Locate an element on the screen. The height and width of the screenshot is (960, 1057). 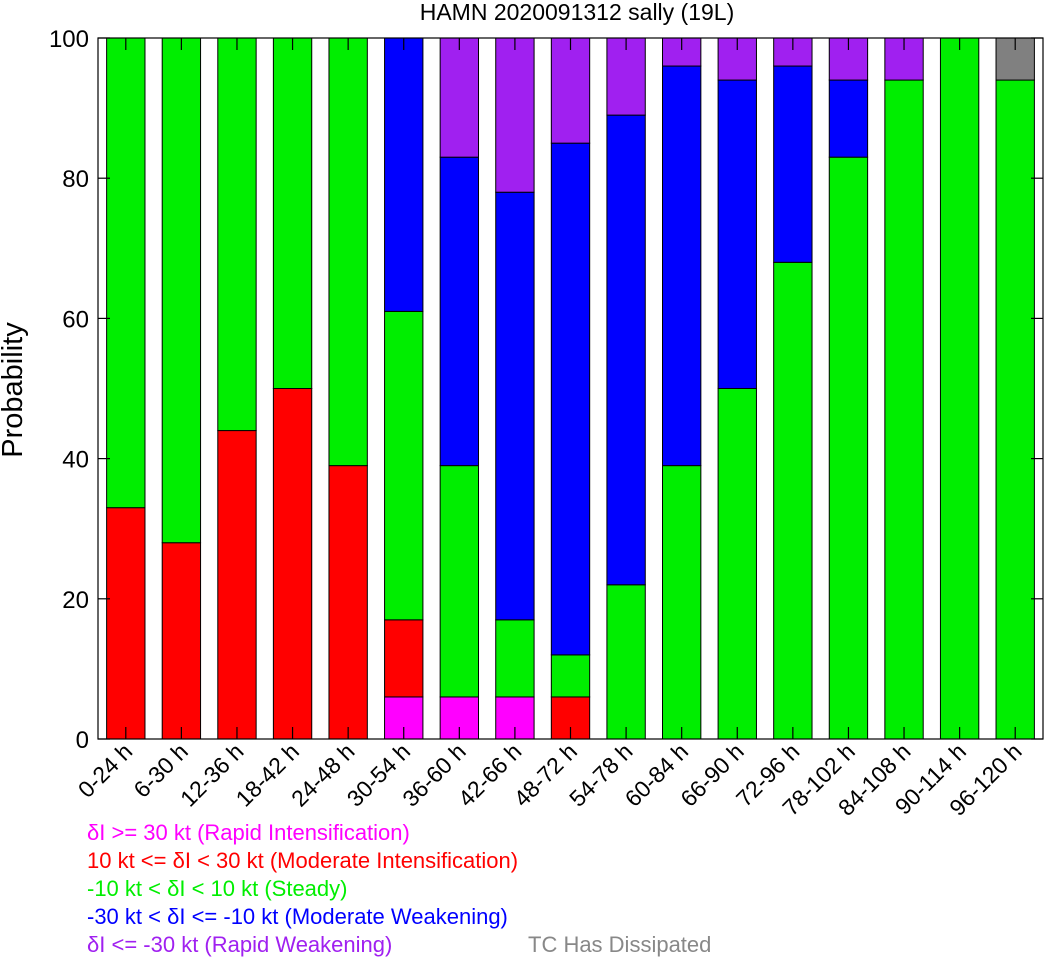
y-tick-label: 40 is located at coordinates (75, 460).